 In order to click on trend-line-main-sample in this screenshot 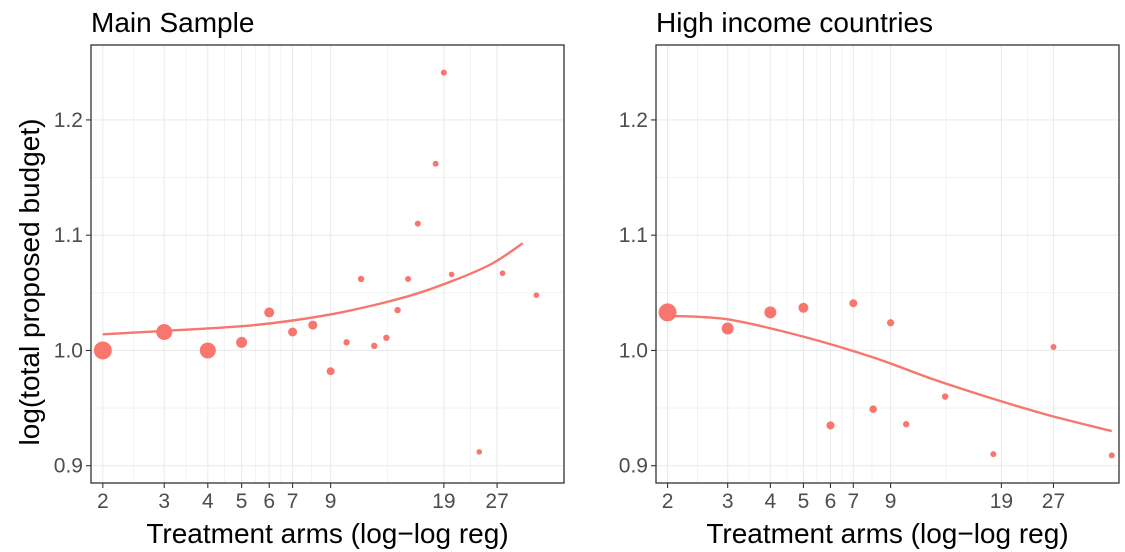, I will do `click(313, 289)`.